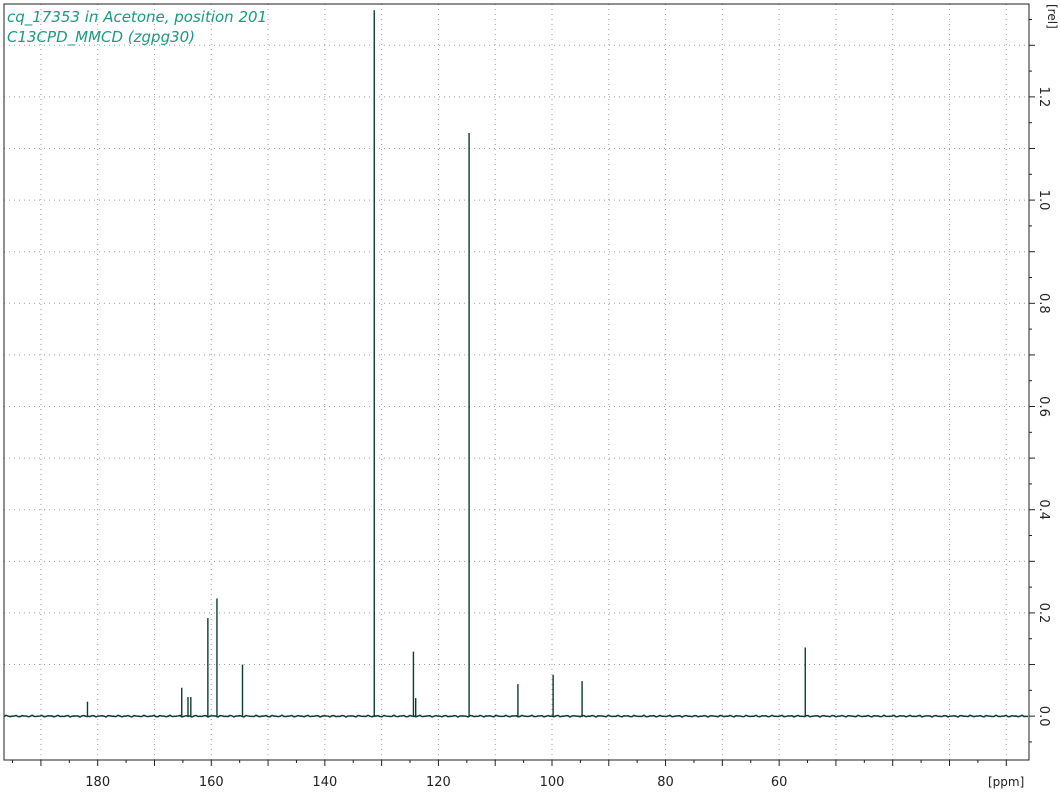 This screenshot has width=1060, height=793. I want to click on x-axis-unit-label: [ppm], so click(1006, 782).